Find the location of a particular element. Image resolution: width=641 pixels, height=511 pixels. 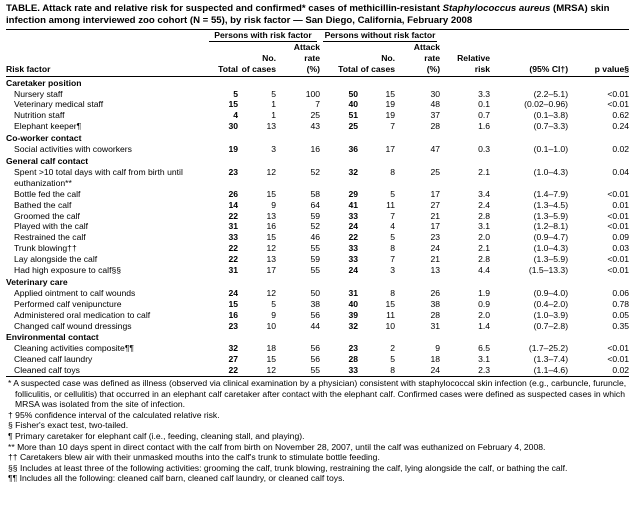

cell: 0.06 is located at coordinates (621, 292).